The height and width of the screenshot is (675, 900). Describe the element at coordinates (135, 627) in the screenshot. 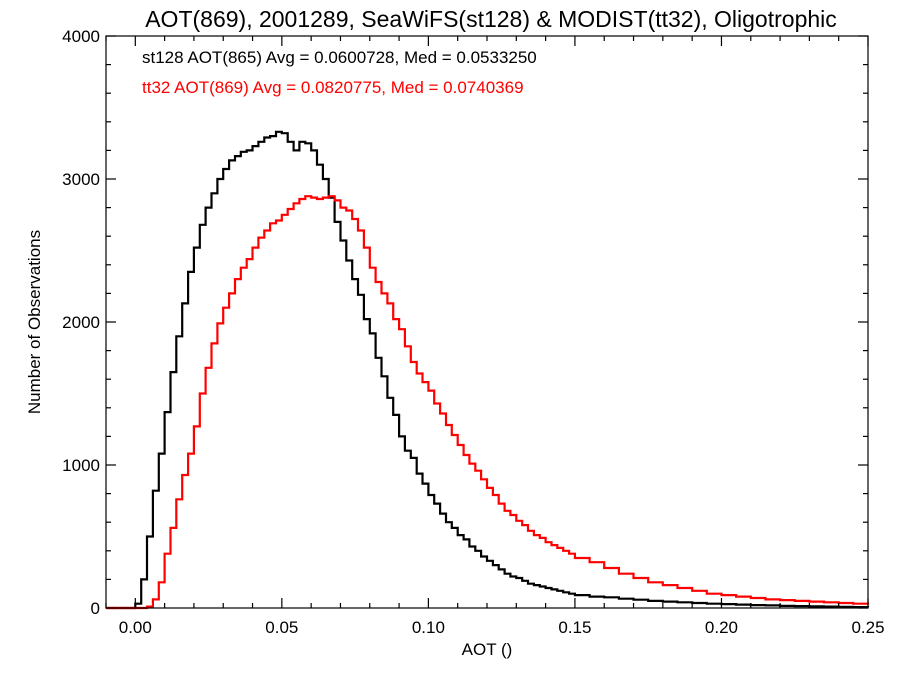

I see `x-tick-label: 0.00` at that location.